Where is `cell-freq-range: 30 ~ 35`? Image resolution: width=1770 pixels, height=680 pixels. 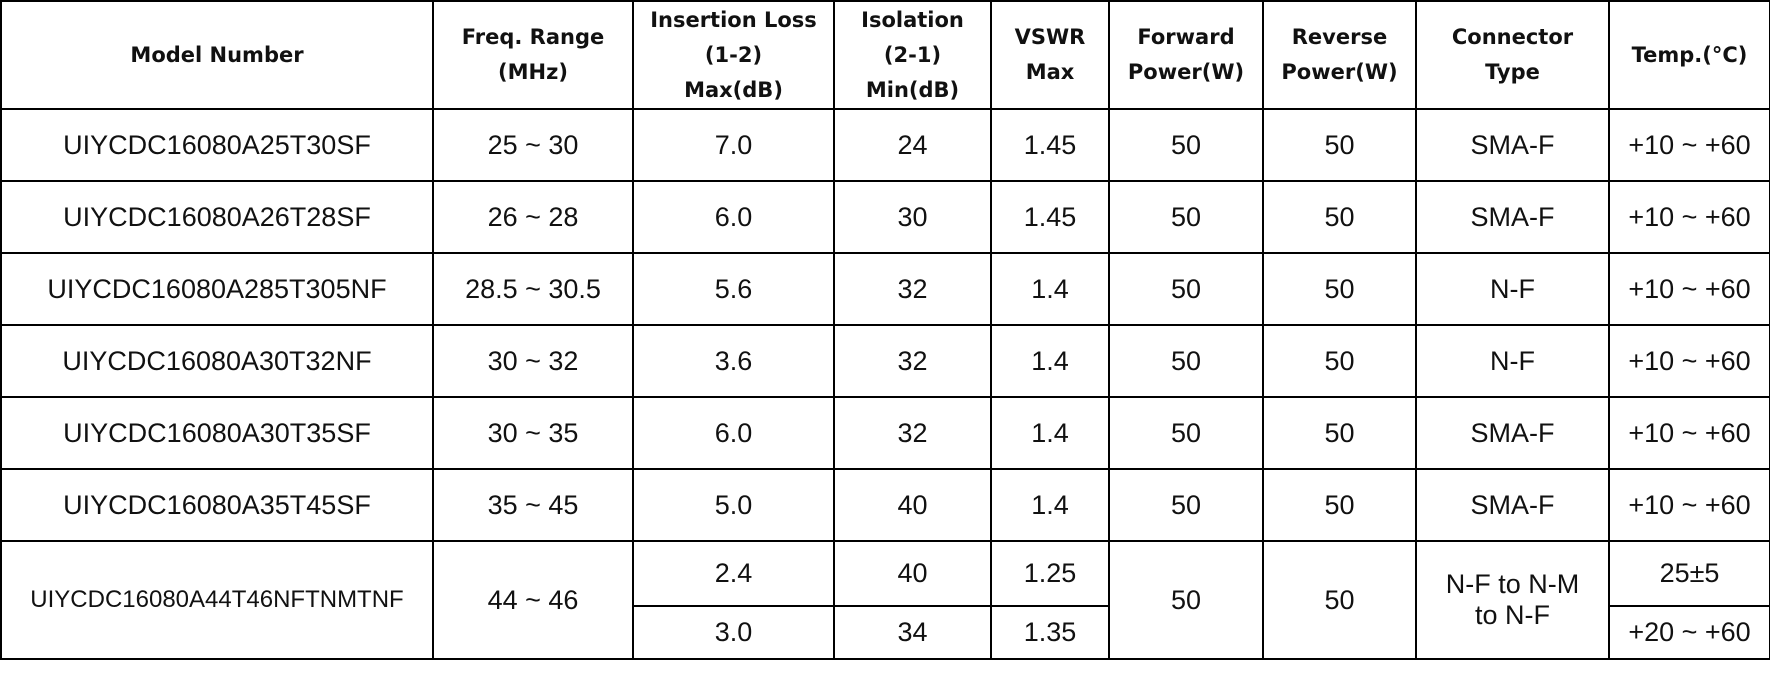
cell-freq-range: 30 ~ 35 is located at coordinates (533, 433).